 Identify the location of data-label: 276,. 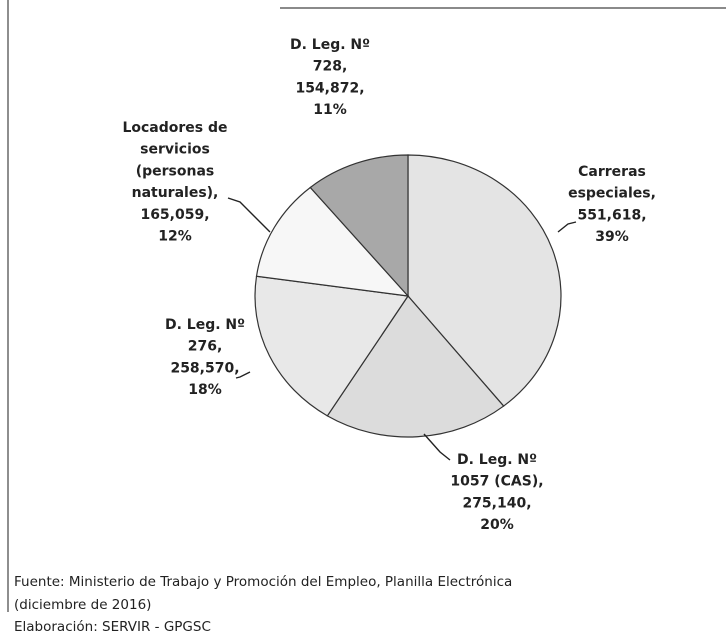
(205, 347).